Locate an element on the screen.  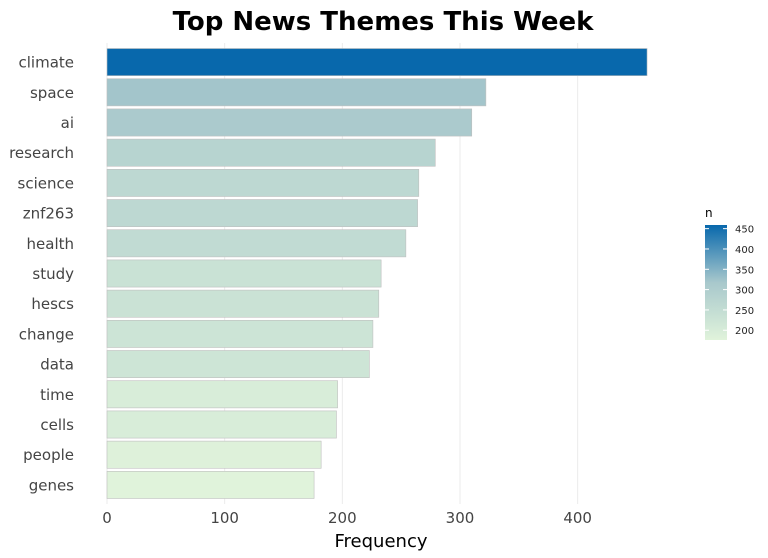
bar-change is located at coordinates (240, 334).